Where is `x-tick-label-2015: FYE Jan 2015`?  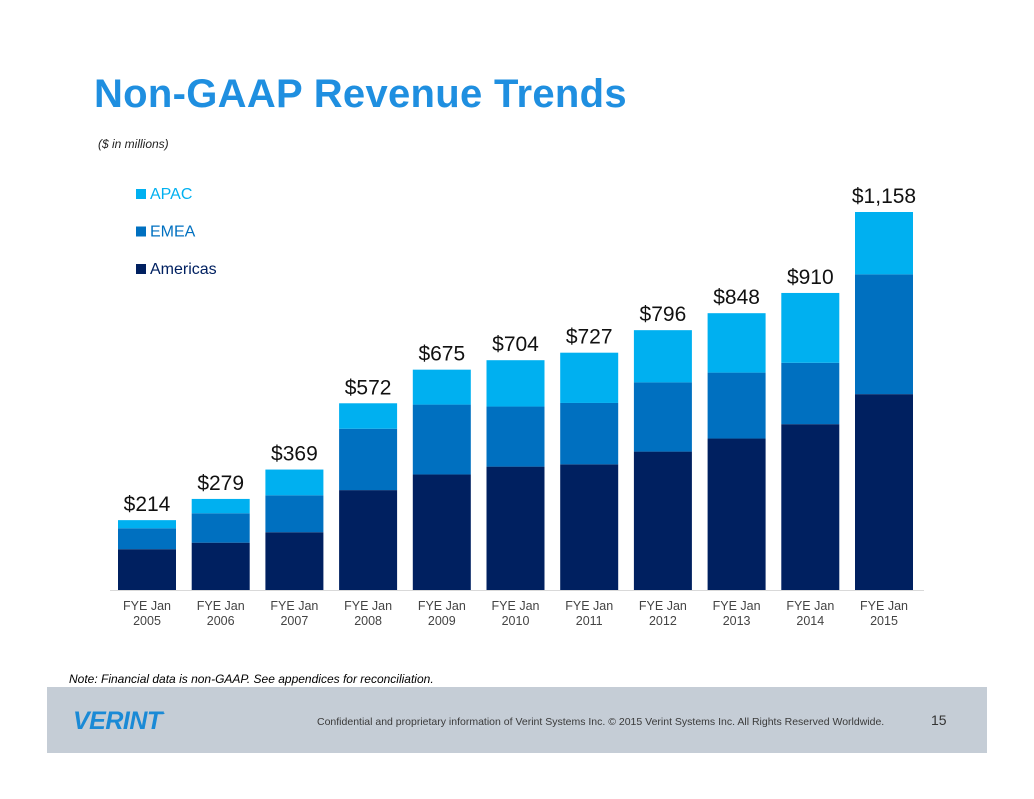
x-tick-label-2015: FYE Jan 2015 is located at coordinates (884, 613).